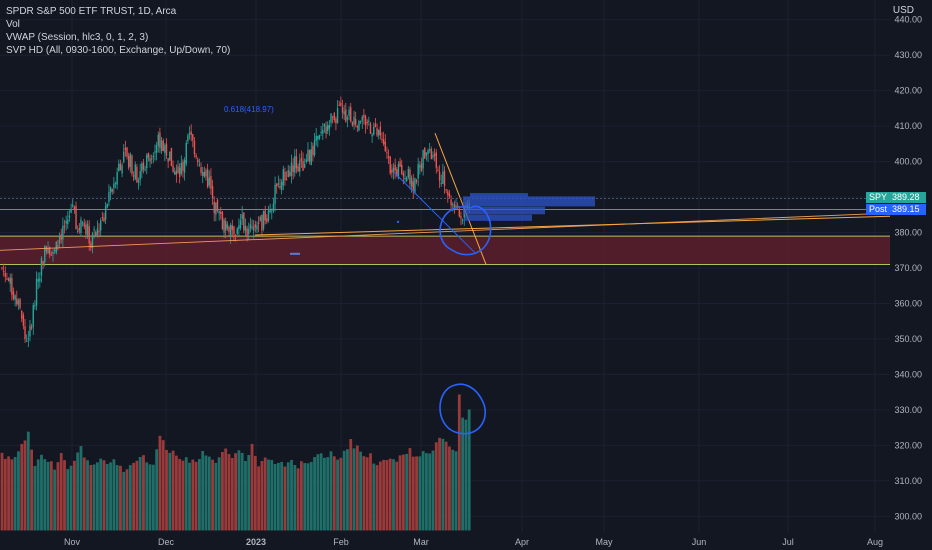 The image size is (932, 550). I want to click on x-tick-label: Dec, so click(166, 542).